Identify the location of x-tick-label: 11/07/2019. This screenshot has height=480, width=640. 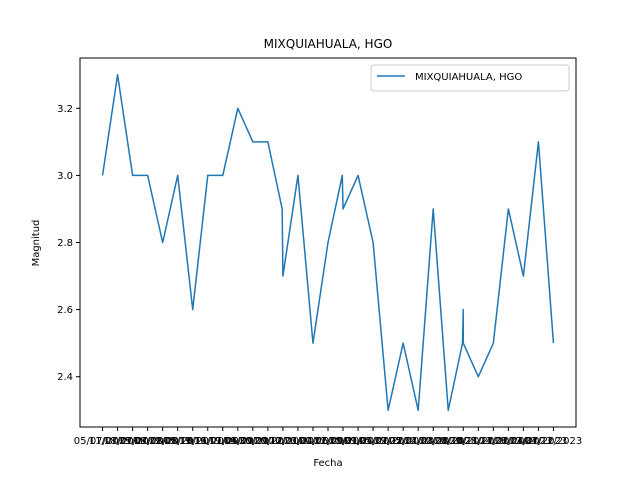
(118, 441).